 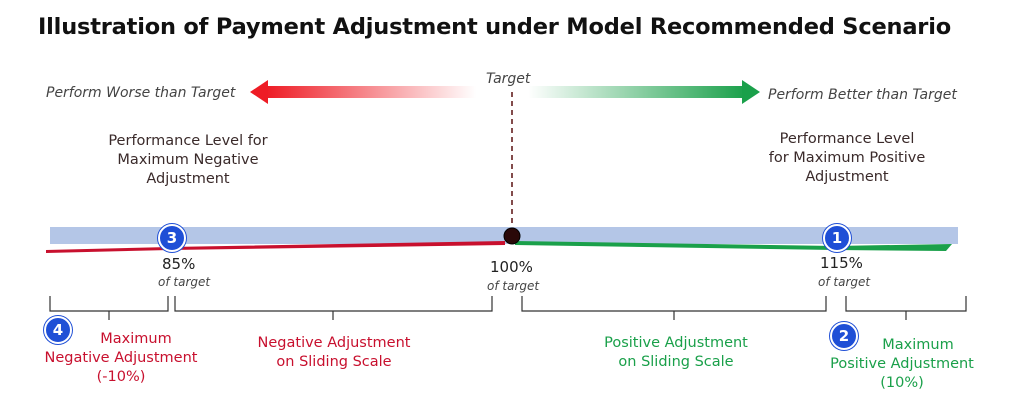 I want to click on tick-100-value: 100%, so click(x=511, y=267).